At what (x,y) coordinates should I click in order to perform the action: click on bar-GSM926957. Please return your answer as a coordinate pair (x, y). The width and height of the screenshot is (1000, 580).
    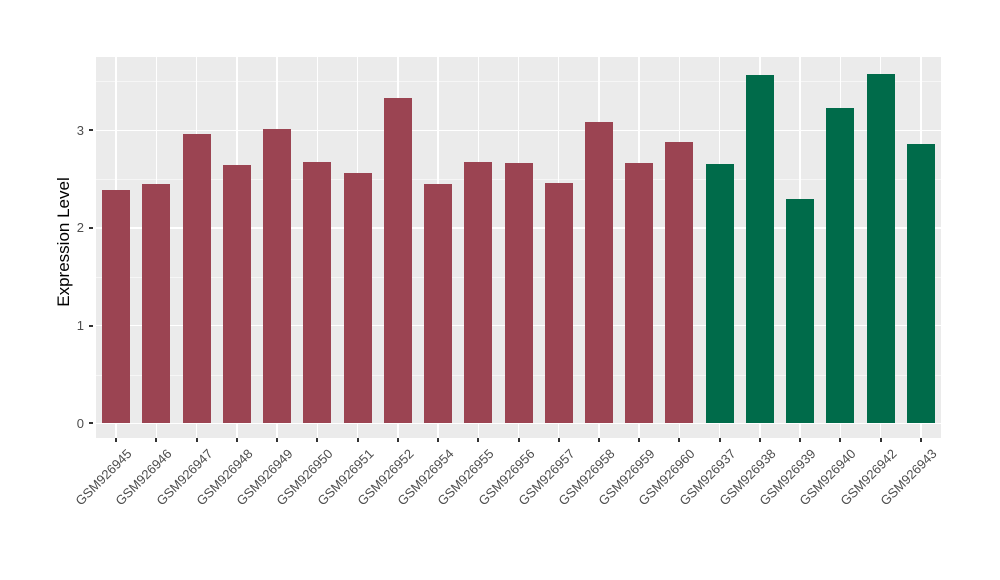
    Looking at the image, I should click on (558, 303).